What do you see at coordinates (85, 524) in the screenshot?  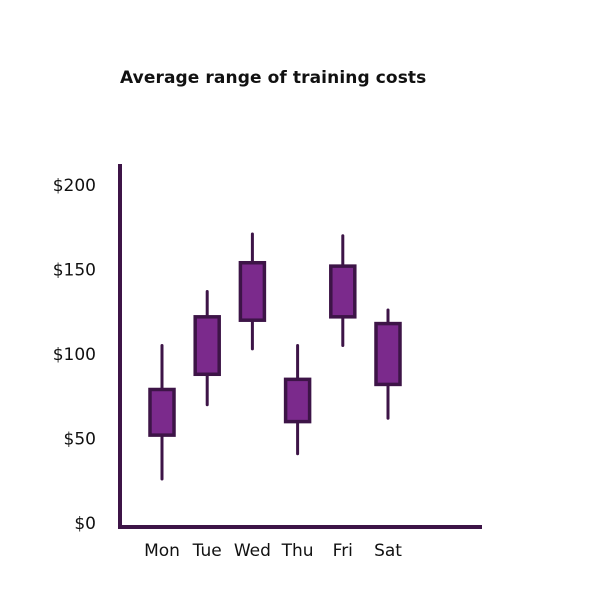 I see `y-tick-label: $0` at bounding box center [85, 524].